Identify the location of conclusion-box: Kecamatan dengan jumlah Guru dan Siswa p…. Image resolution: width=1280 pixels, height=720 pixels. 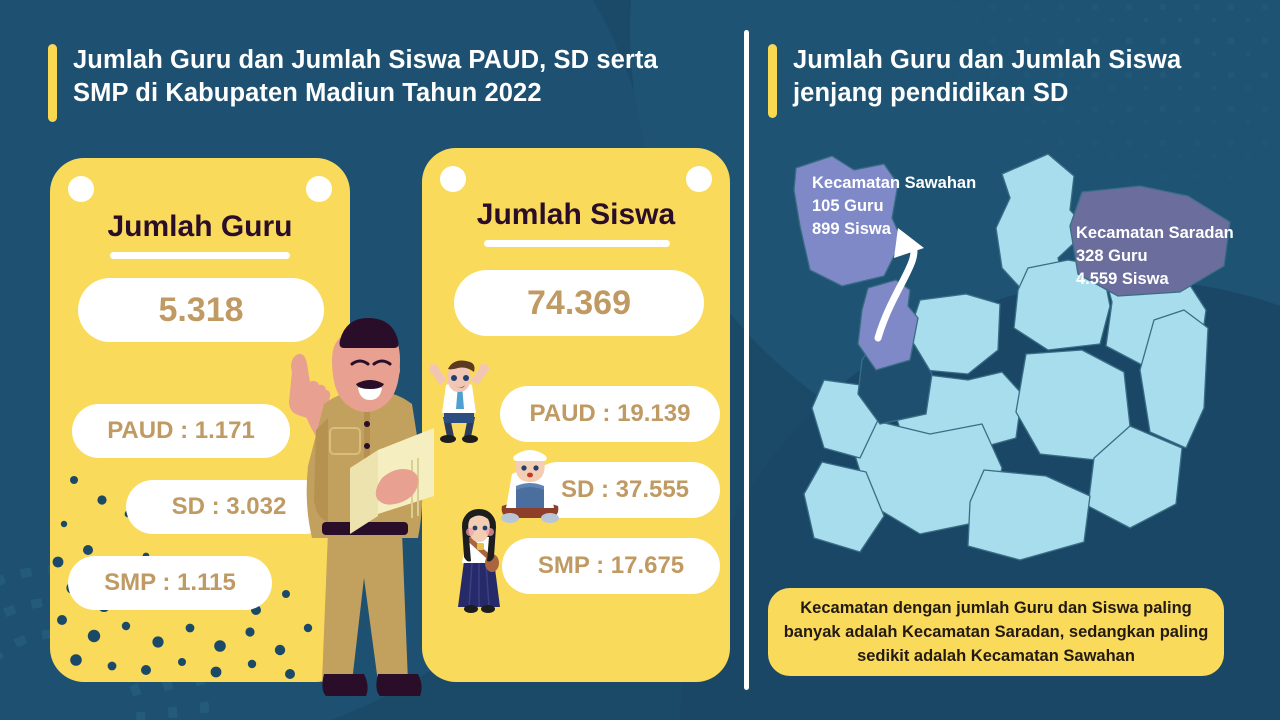
(996, 632).